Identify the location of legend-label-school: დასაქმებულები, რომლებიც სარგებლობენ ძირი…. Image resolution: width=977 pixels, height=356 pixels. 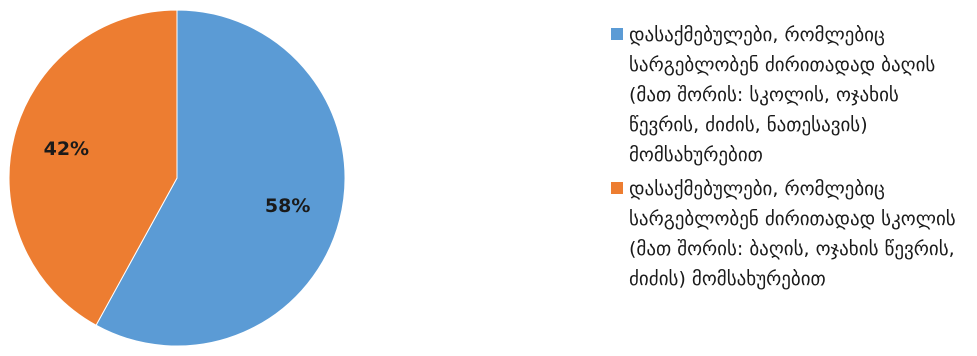
(792, 234).